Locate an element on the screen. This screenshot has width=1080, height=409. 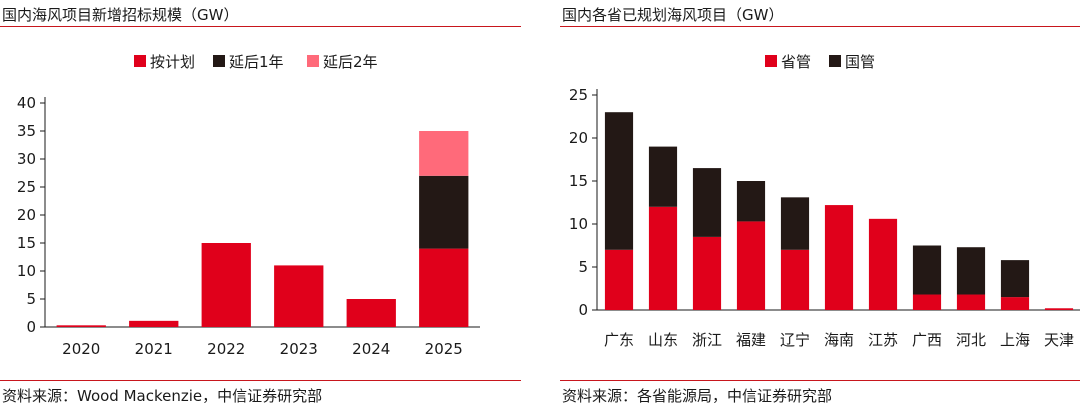
legend-label: 按计划 is located at coordinates (172, 62).